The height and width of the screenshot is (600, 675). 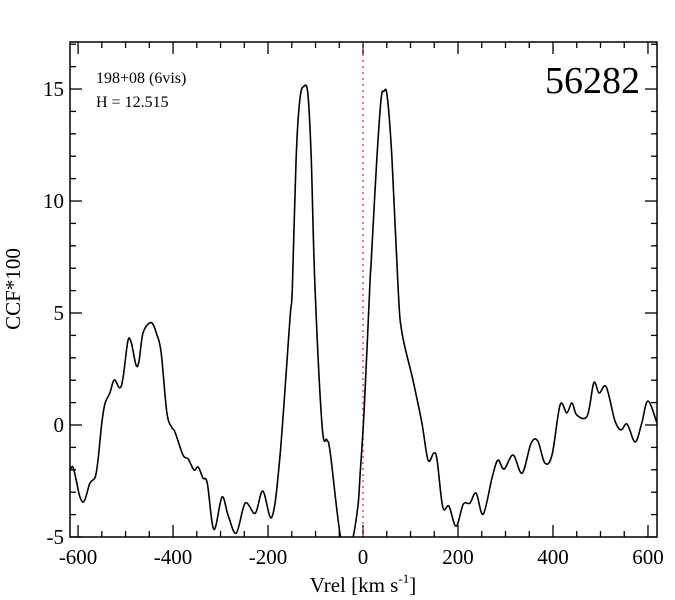 What do you see at coordinates (132, 102) in the screenshot?
I see `annotation-line2: H = 12.515` at bounding box center [132, 102].